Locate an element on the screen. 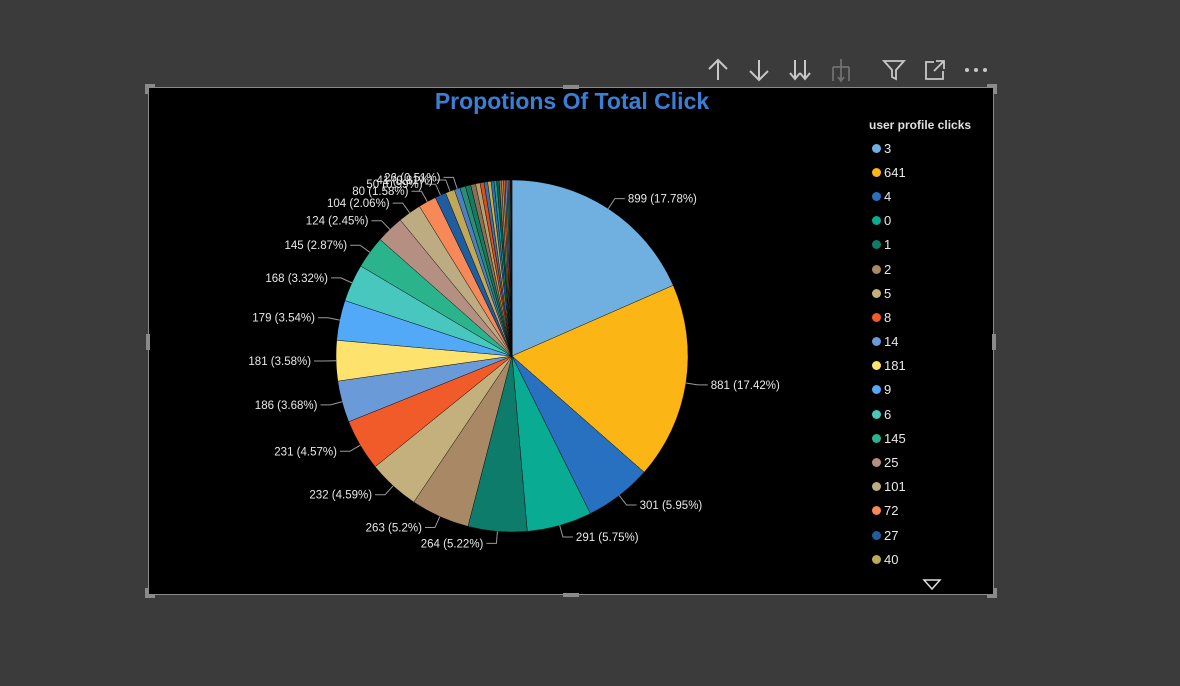  legend-item: 8 is located at coordinates (929, 317).